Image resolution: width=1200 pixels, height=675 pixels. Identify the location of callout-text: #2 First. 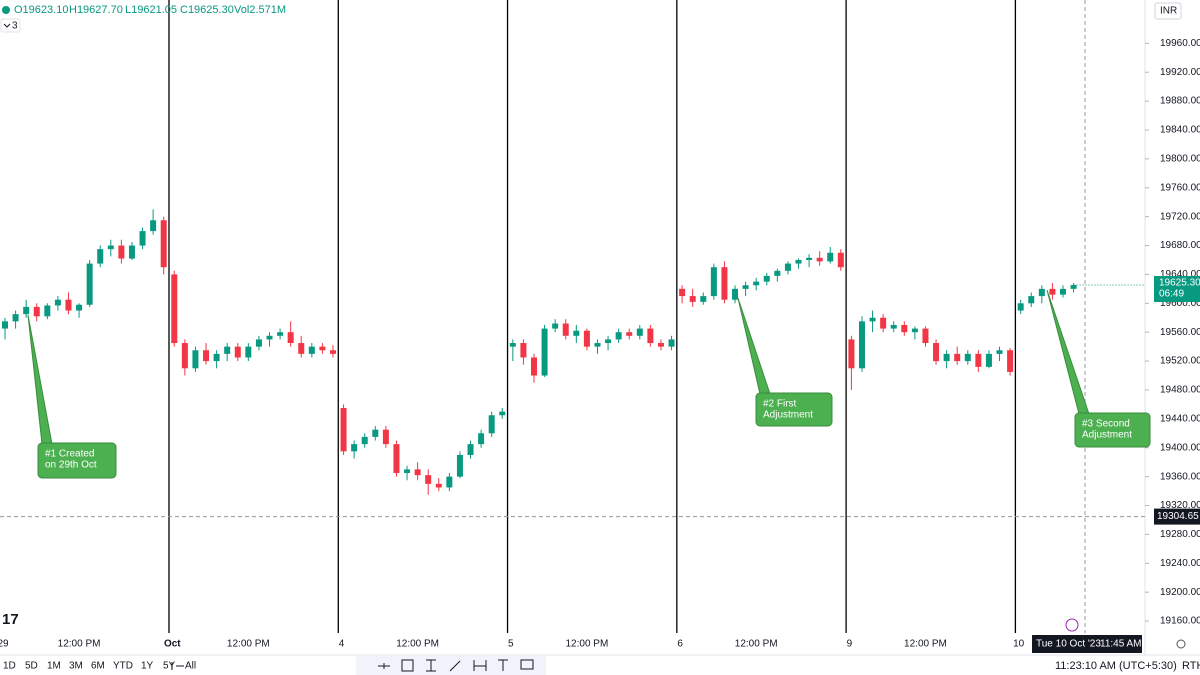
(780, 404).